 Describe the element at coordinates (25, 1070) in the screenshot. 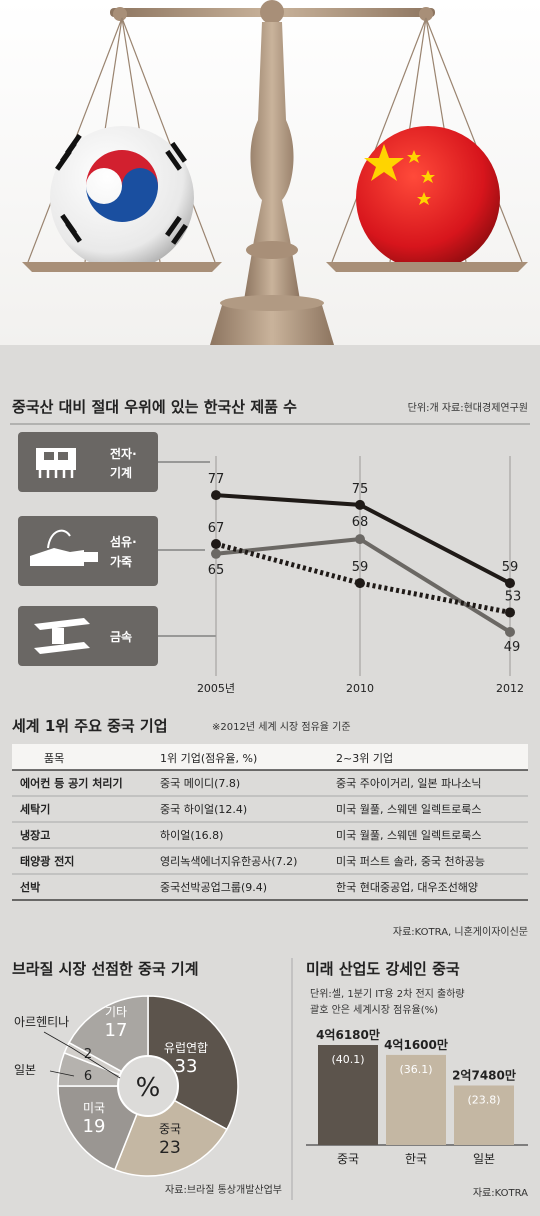

I see `pie-slice-label: 일본` at that location.